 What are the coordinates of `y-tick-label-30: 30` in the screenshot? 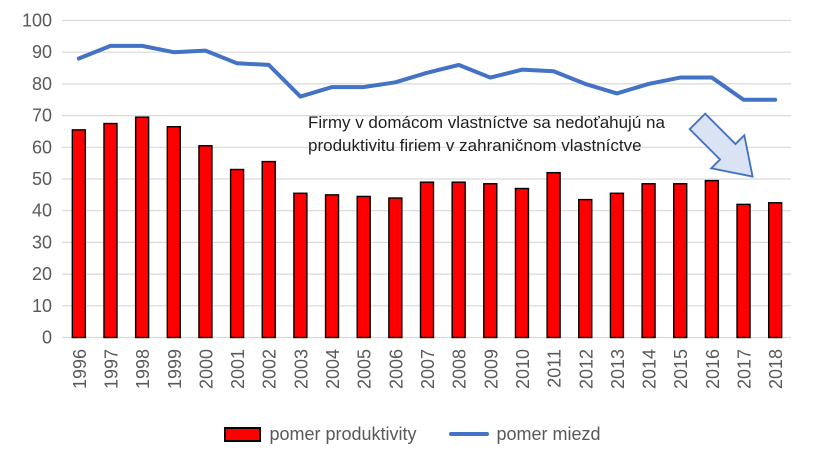 It's located at (42, 242).